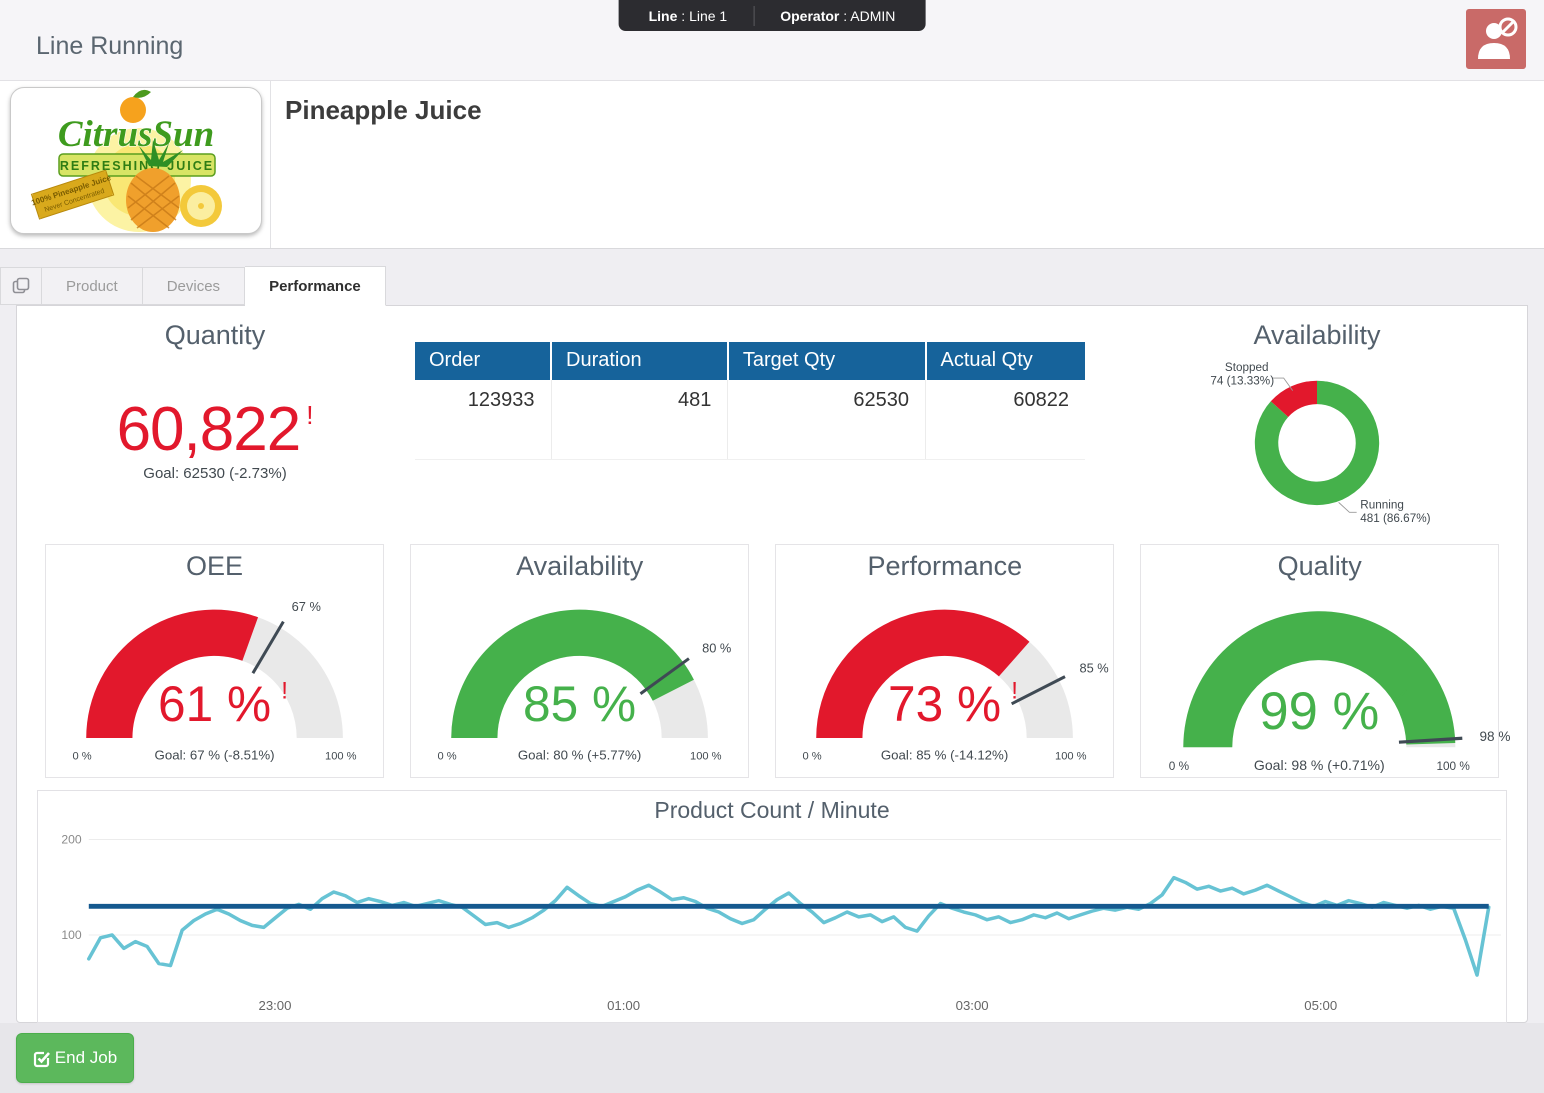 The width and height of the screenshot is (1544, 1093). Describe the element at coordinates (1242, 380) in the screenshot. I see `svg-text: 74 (13.33%)` at that location.